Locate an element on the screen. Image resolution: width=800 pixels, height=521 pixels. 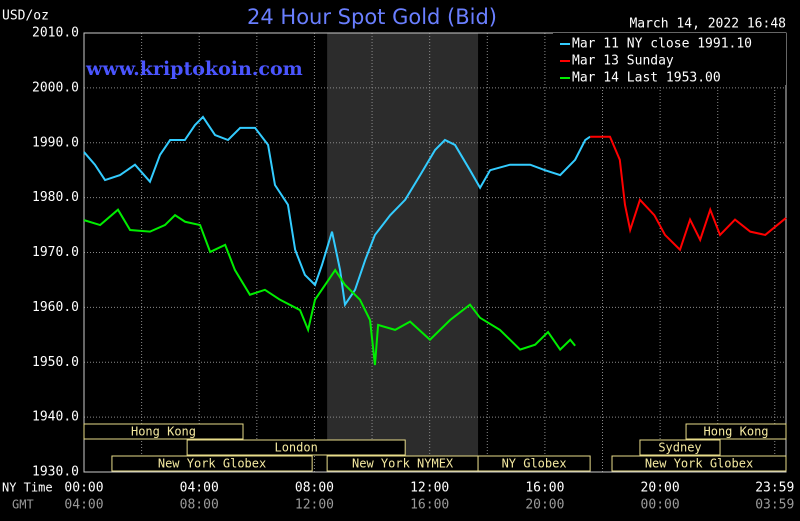
y-tick-label: 1930.0 is located at coordinates (55, 472).